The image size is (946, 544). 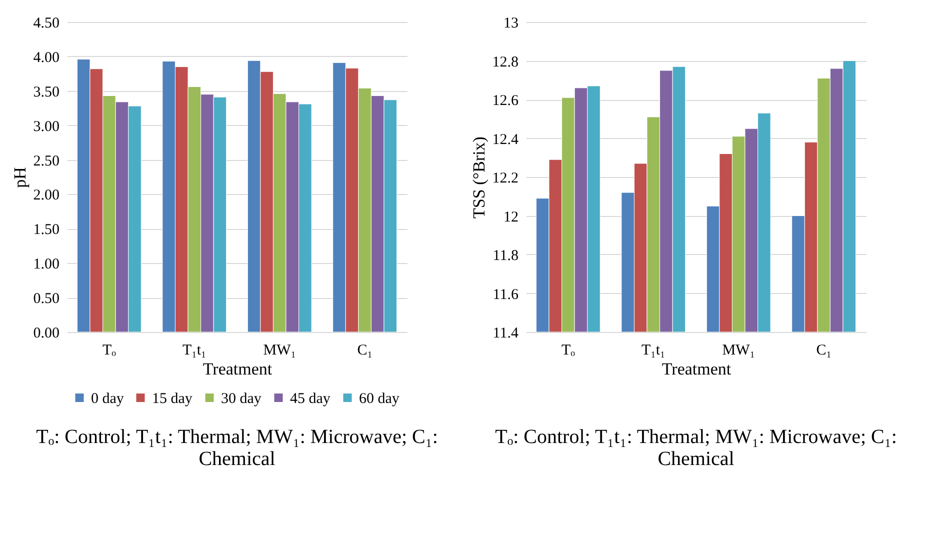 What do you see at coordinates (505, 101) in the screenshot?
I see `y-tick-label: 12.6` at bounding box center [505, 101].